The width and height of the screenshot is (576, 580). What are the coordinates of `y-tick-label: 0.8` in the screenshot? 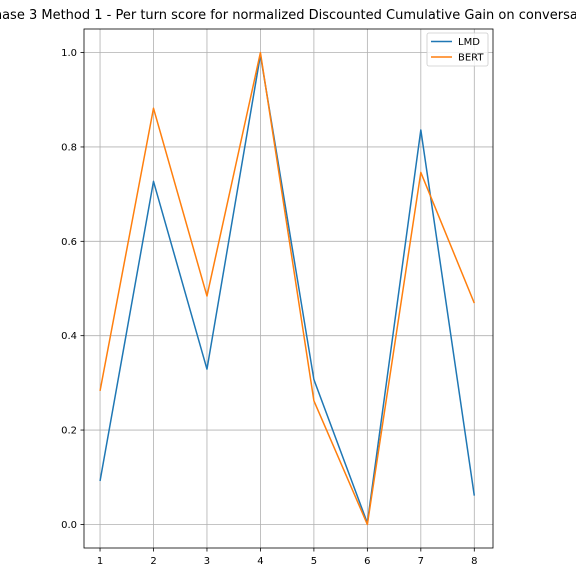 It's located at (69, 147).